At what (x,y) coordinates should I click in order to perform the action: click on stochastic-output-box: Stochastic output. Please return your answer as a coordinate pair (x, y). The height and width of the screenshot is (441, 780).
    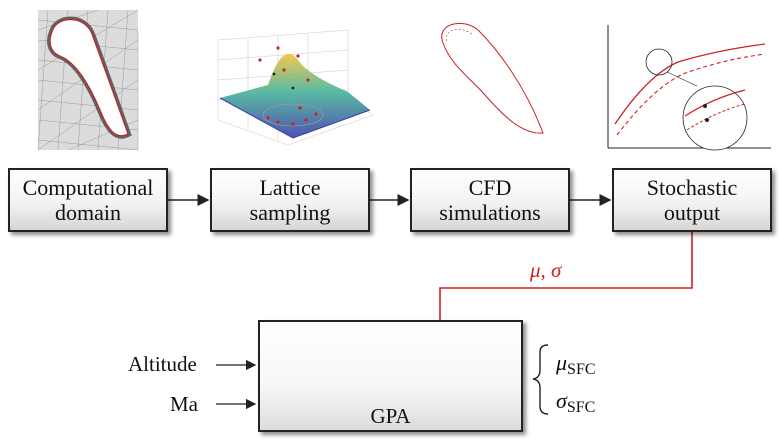
    Looking at the image, I should click on (692, 200).